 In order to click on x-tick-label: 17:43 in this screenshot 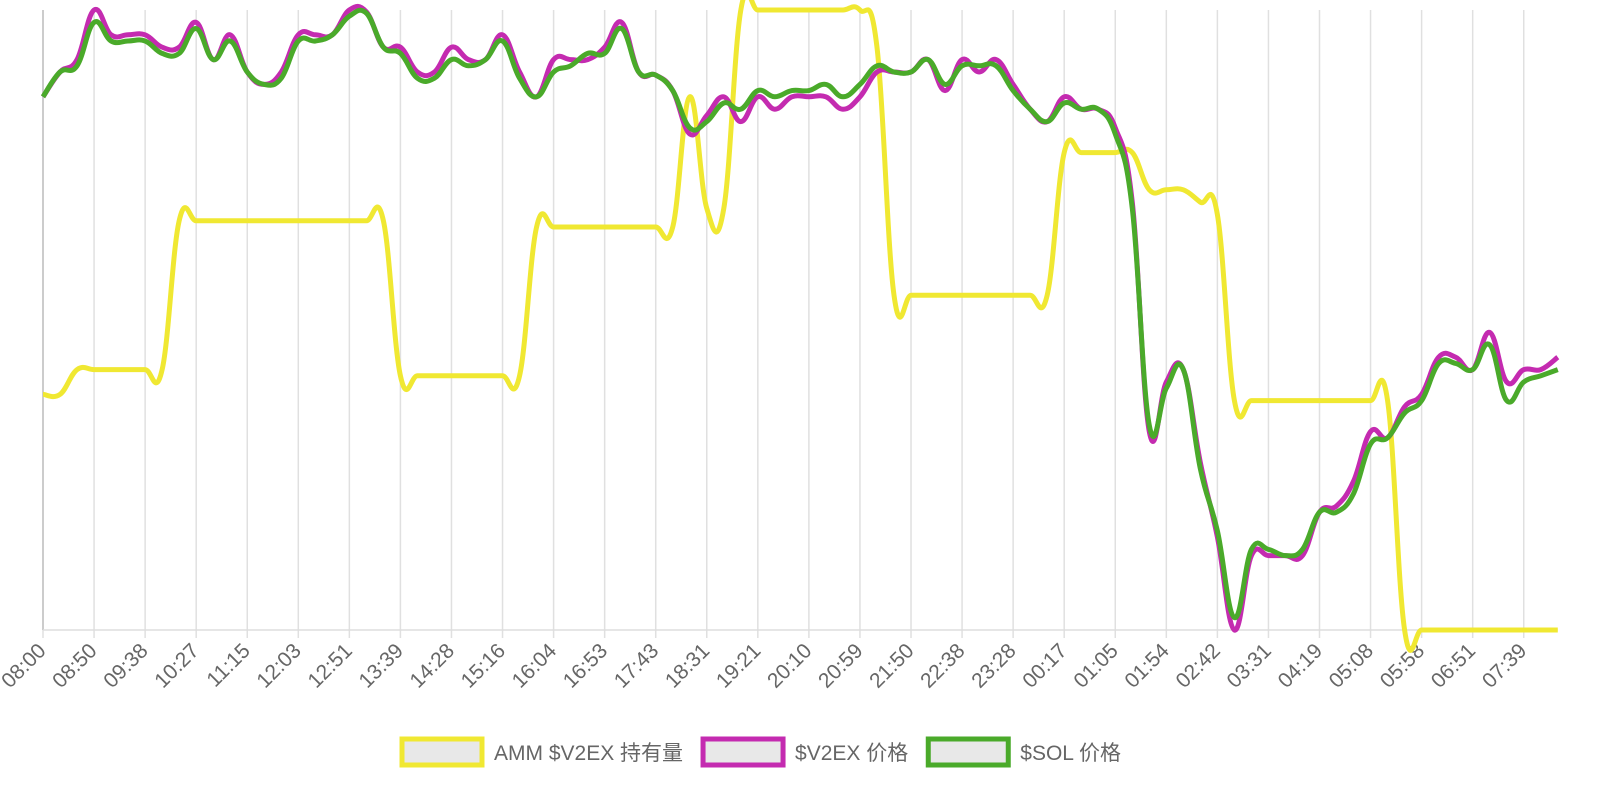, I will do `click(636, 665)`.